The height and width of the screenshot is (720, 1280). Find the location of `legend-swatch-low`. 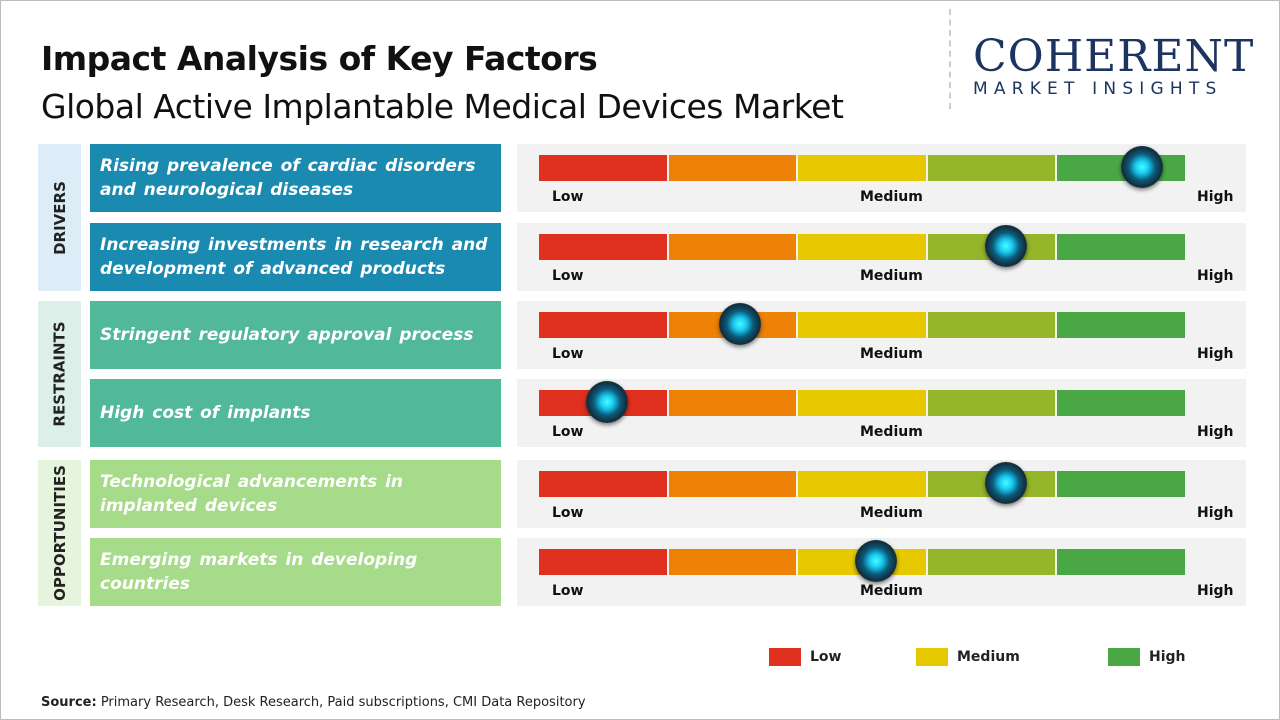

legend-swatch-low is located at coordinates (785, 657).